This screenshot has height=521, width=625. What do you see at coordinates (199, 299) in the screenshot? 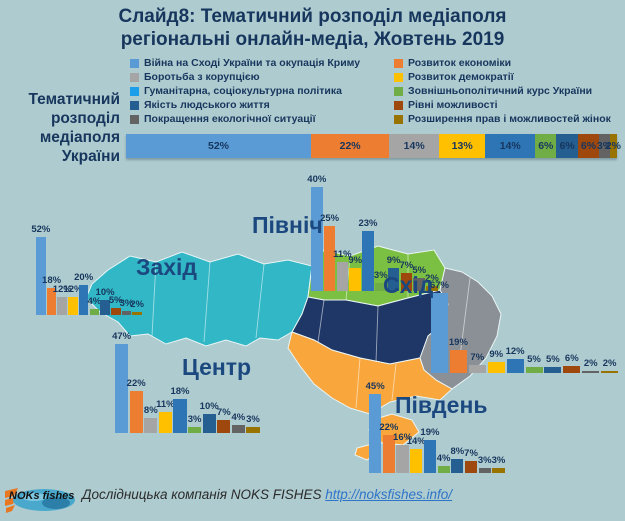
I see `map-region-west` at bounding box center [199, 299].